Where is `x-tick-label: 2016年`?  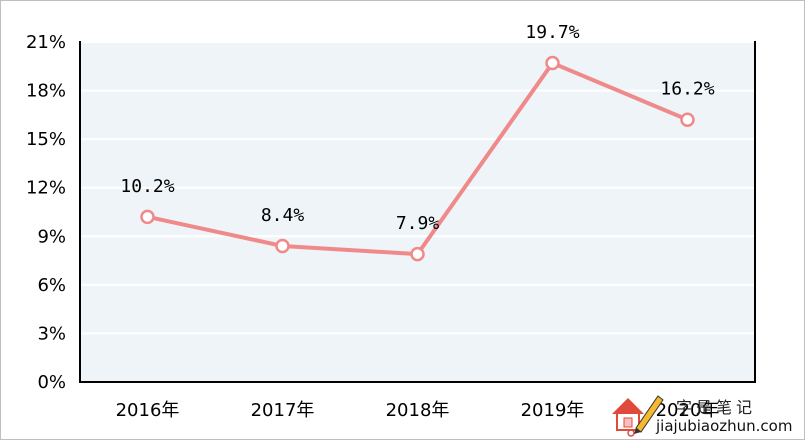
x-tick-label: 2016年 is located at coordinates (148, 410).